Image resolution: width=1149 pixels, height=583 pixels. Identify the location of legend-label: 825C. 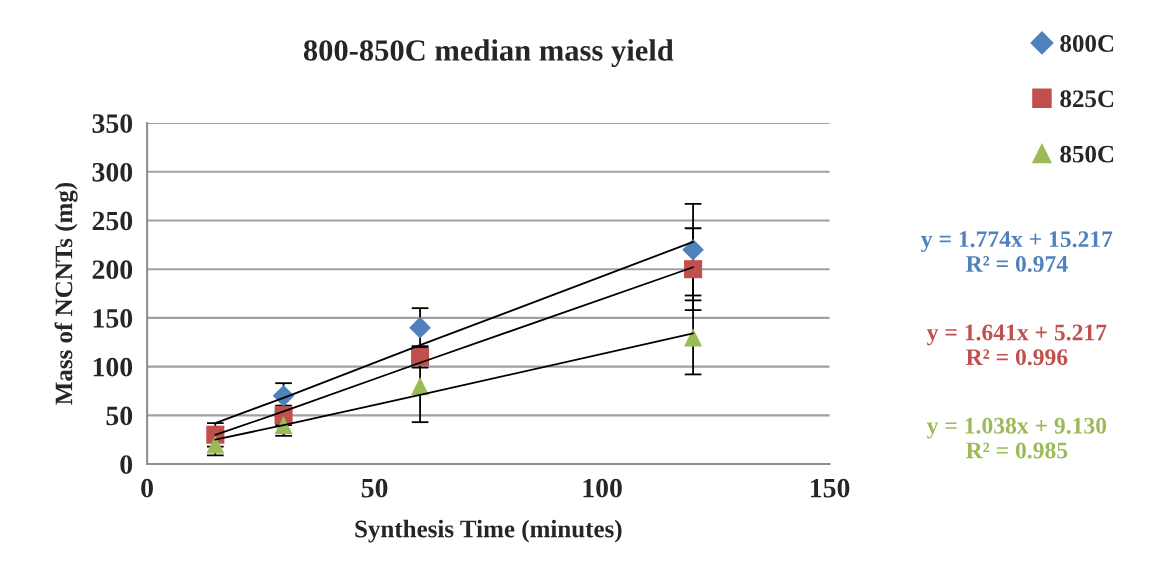
(1087, 99).